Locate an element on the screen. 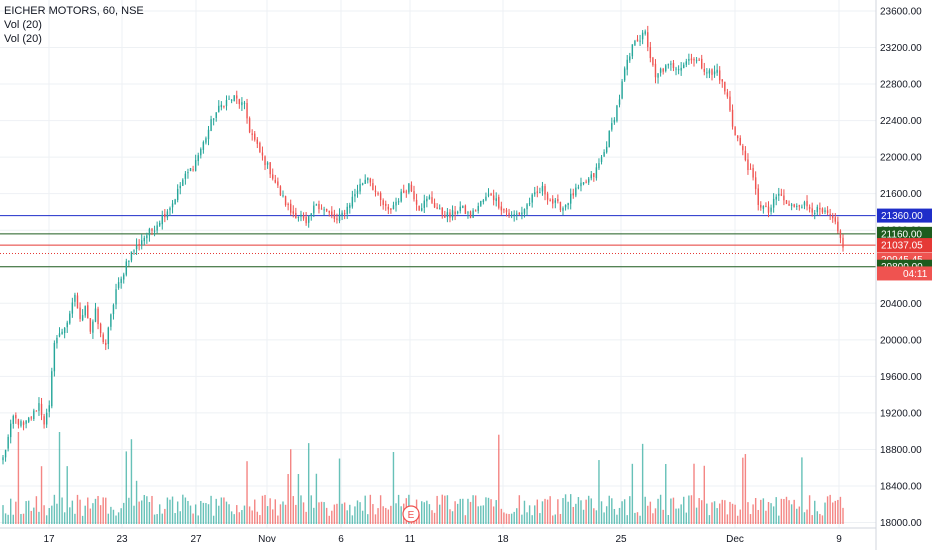  volume-indicator-1: Vol (20) is located at coordinates (23, 25).